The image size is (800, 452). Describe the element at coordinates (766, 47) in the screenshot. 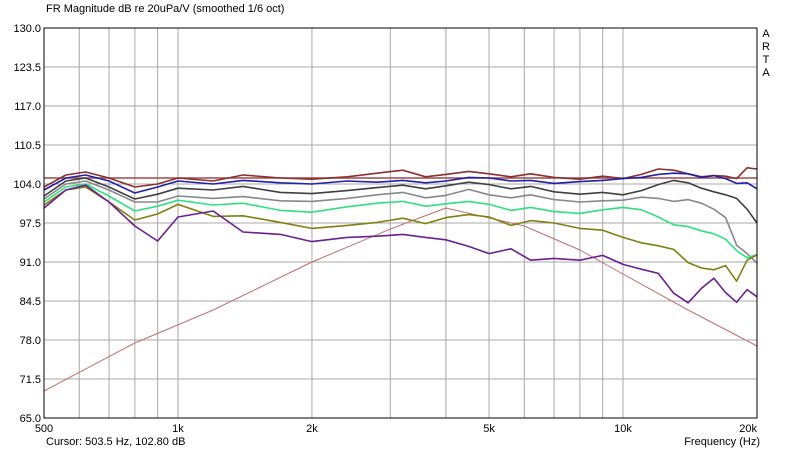

I see `brand-letter: R` at that location.